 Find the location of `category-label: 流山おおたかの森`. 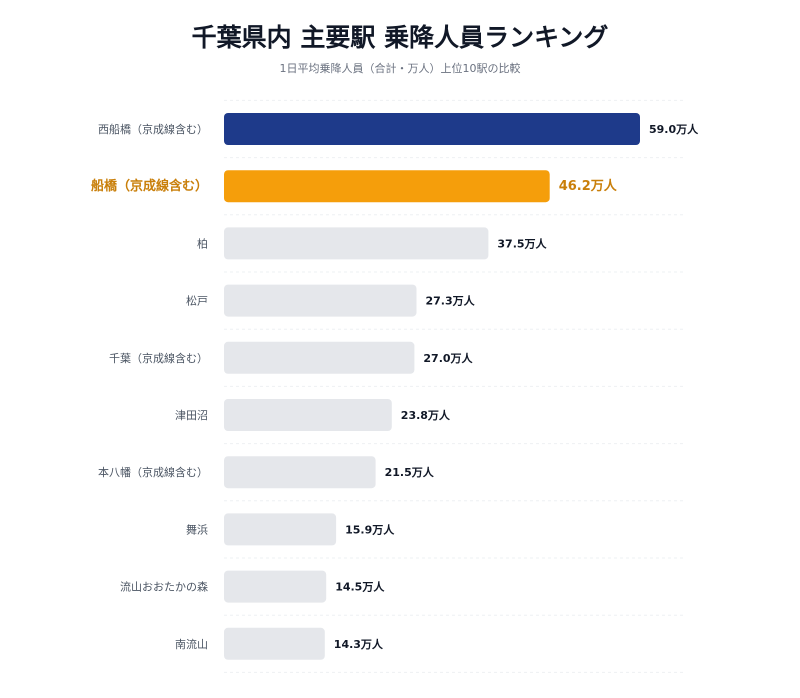

category-label: 流山おおたかの森 is located at coordinates (164, 587).